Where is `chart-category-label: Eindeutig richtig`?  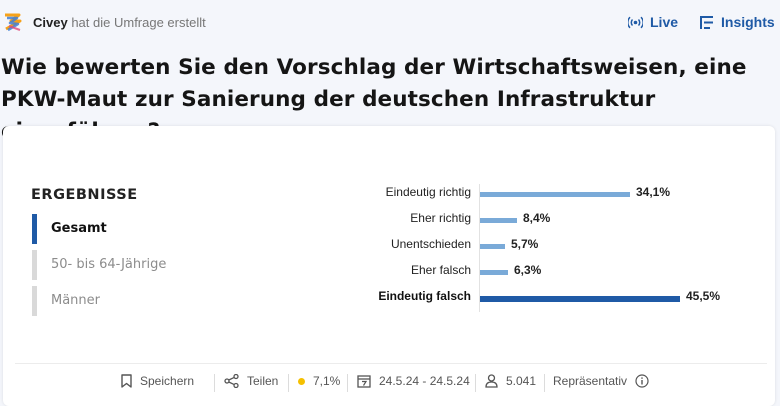
chart-category-label: Eindeutig richtig is located at coordinates (428, 192).